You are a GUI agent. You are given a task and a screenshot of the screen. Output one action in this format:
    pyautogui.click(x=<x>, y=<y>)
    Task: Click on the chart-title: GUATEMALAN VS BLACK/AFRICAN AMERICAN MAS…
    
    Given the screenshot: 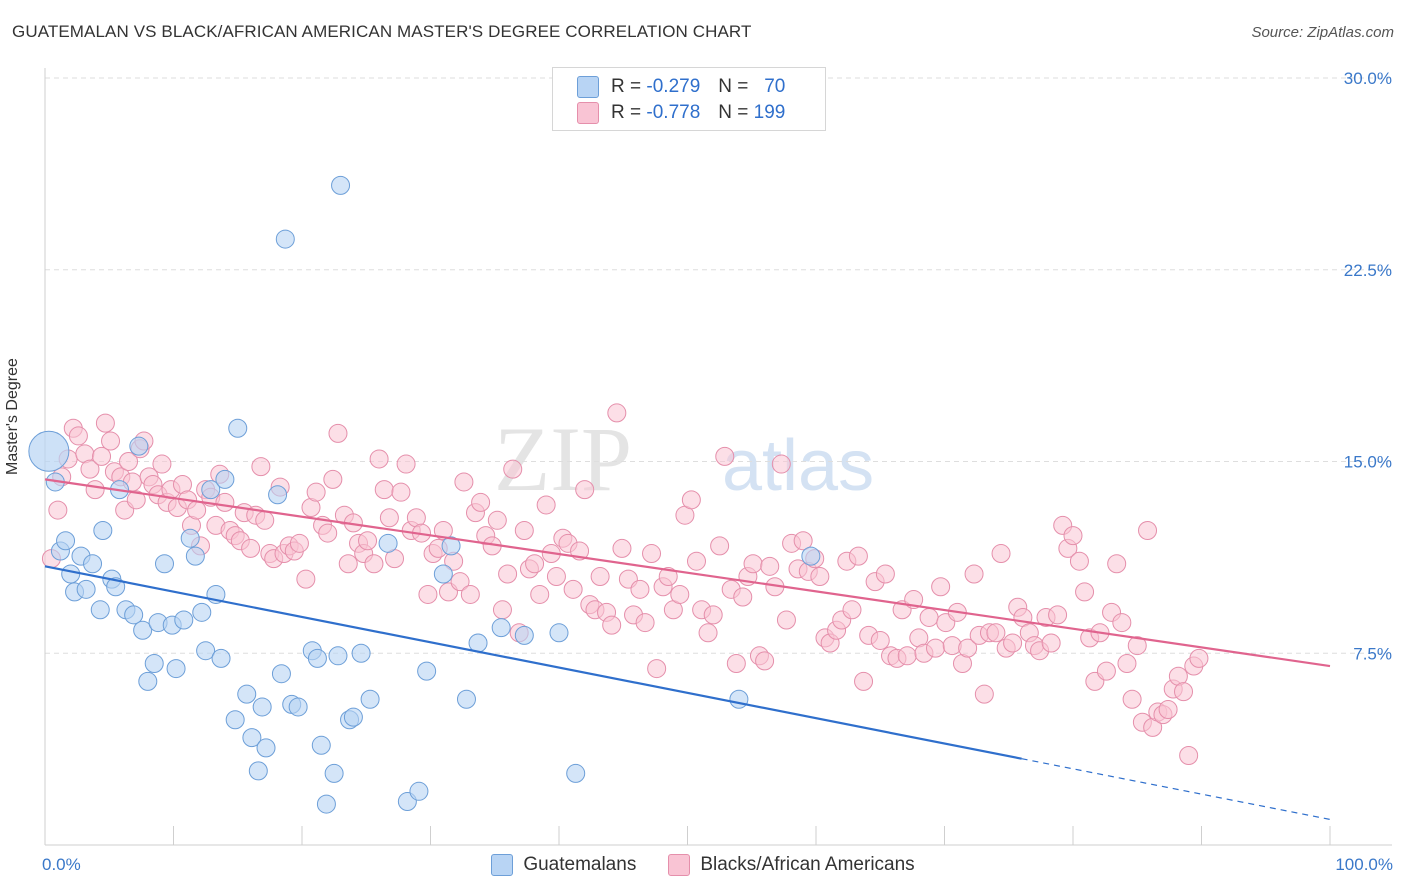 What is the action you would take?
    pyautogui.click(x=382, y=31)
    